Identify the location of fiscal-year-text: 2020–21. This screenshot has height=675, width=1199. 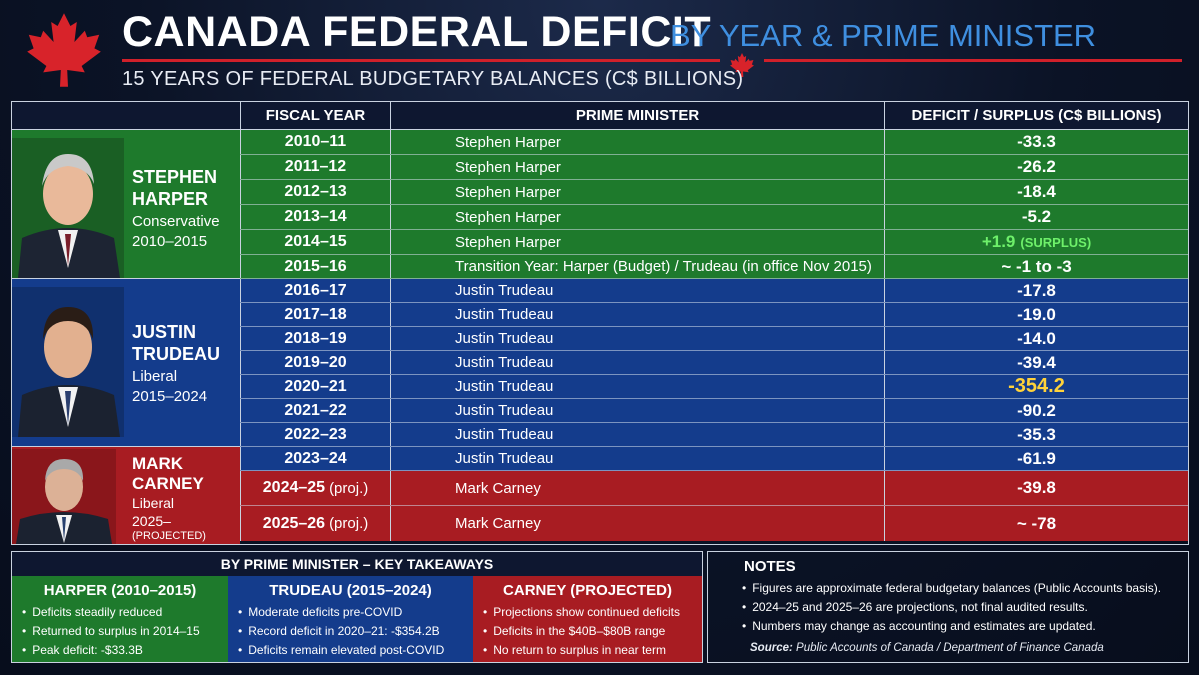
(315, 386).